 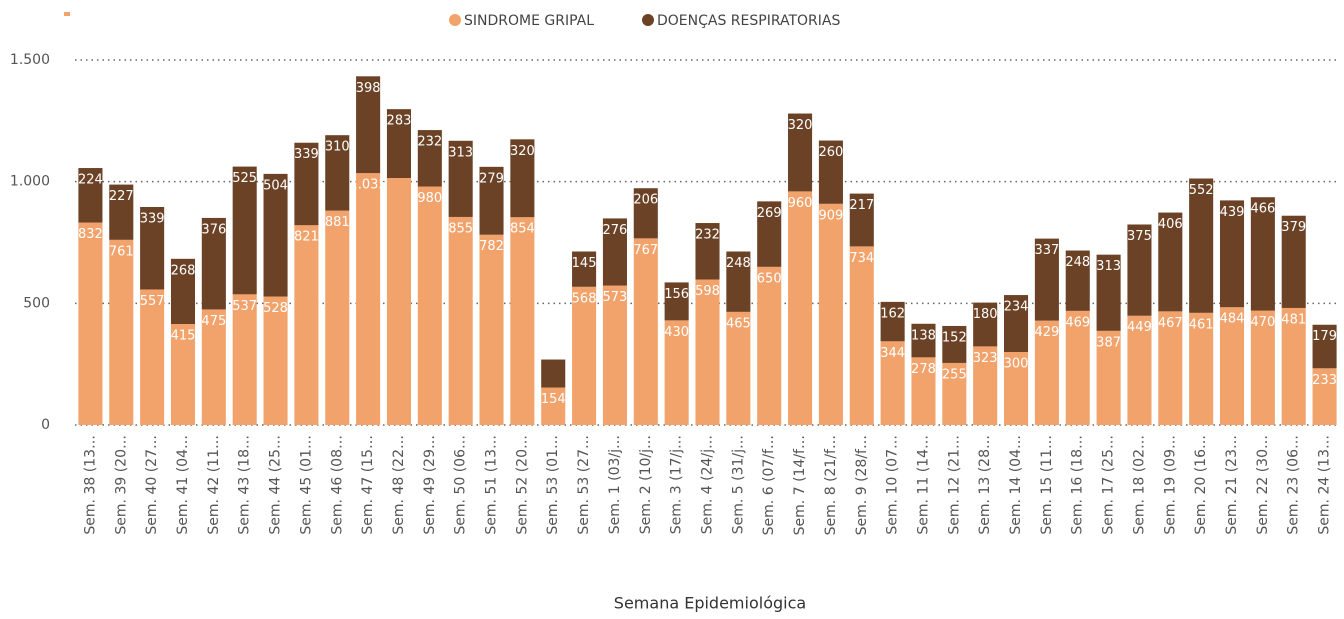 I want to click on data-label: 467, so click(x=1170, y=323).